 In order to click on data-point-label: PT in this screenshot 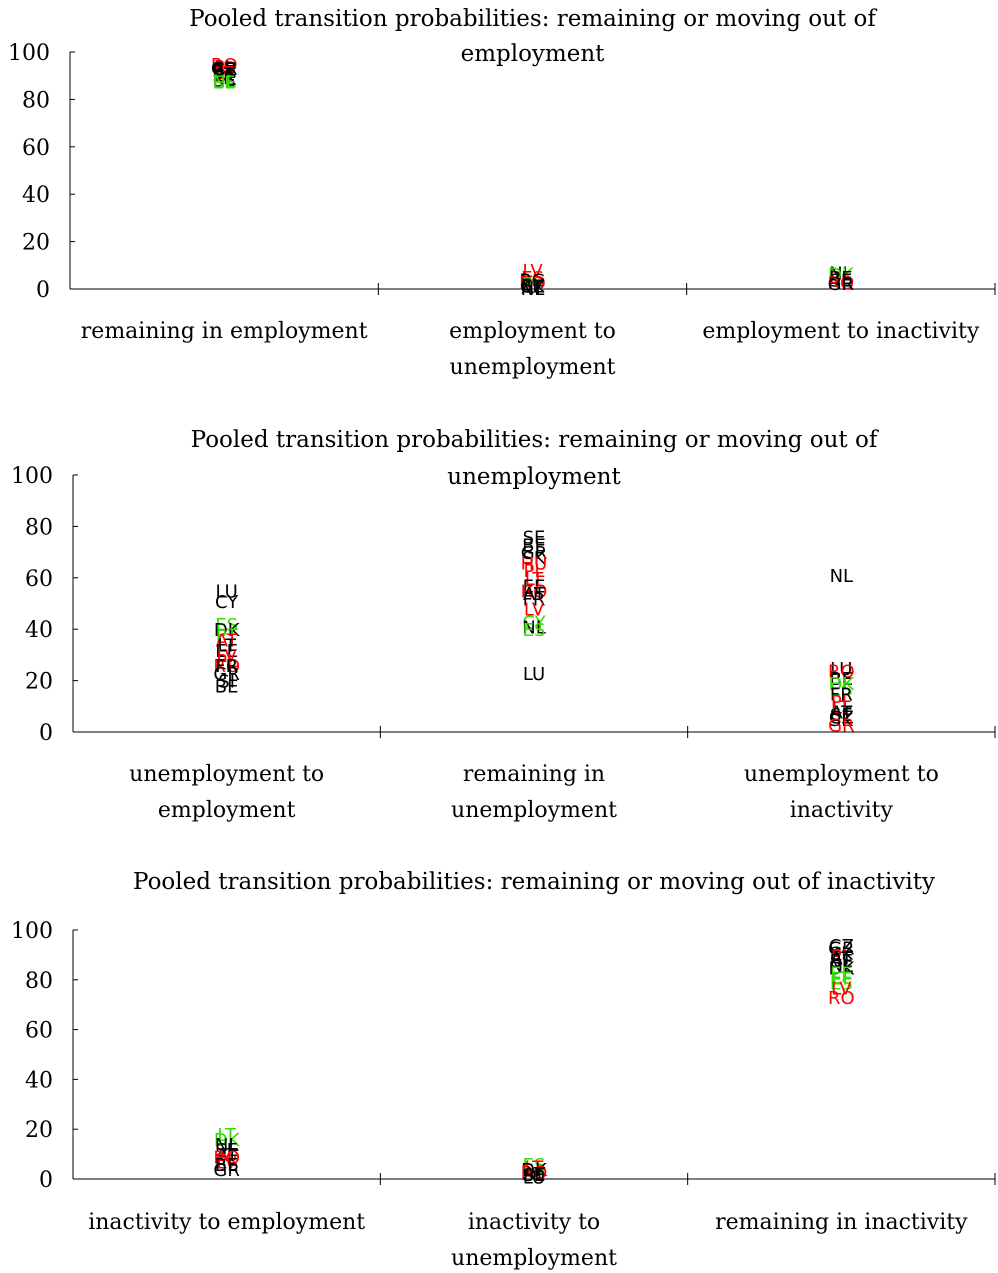, I will do `click(227, 635)`.